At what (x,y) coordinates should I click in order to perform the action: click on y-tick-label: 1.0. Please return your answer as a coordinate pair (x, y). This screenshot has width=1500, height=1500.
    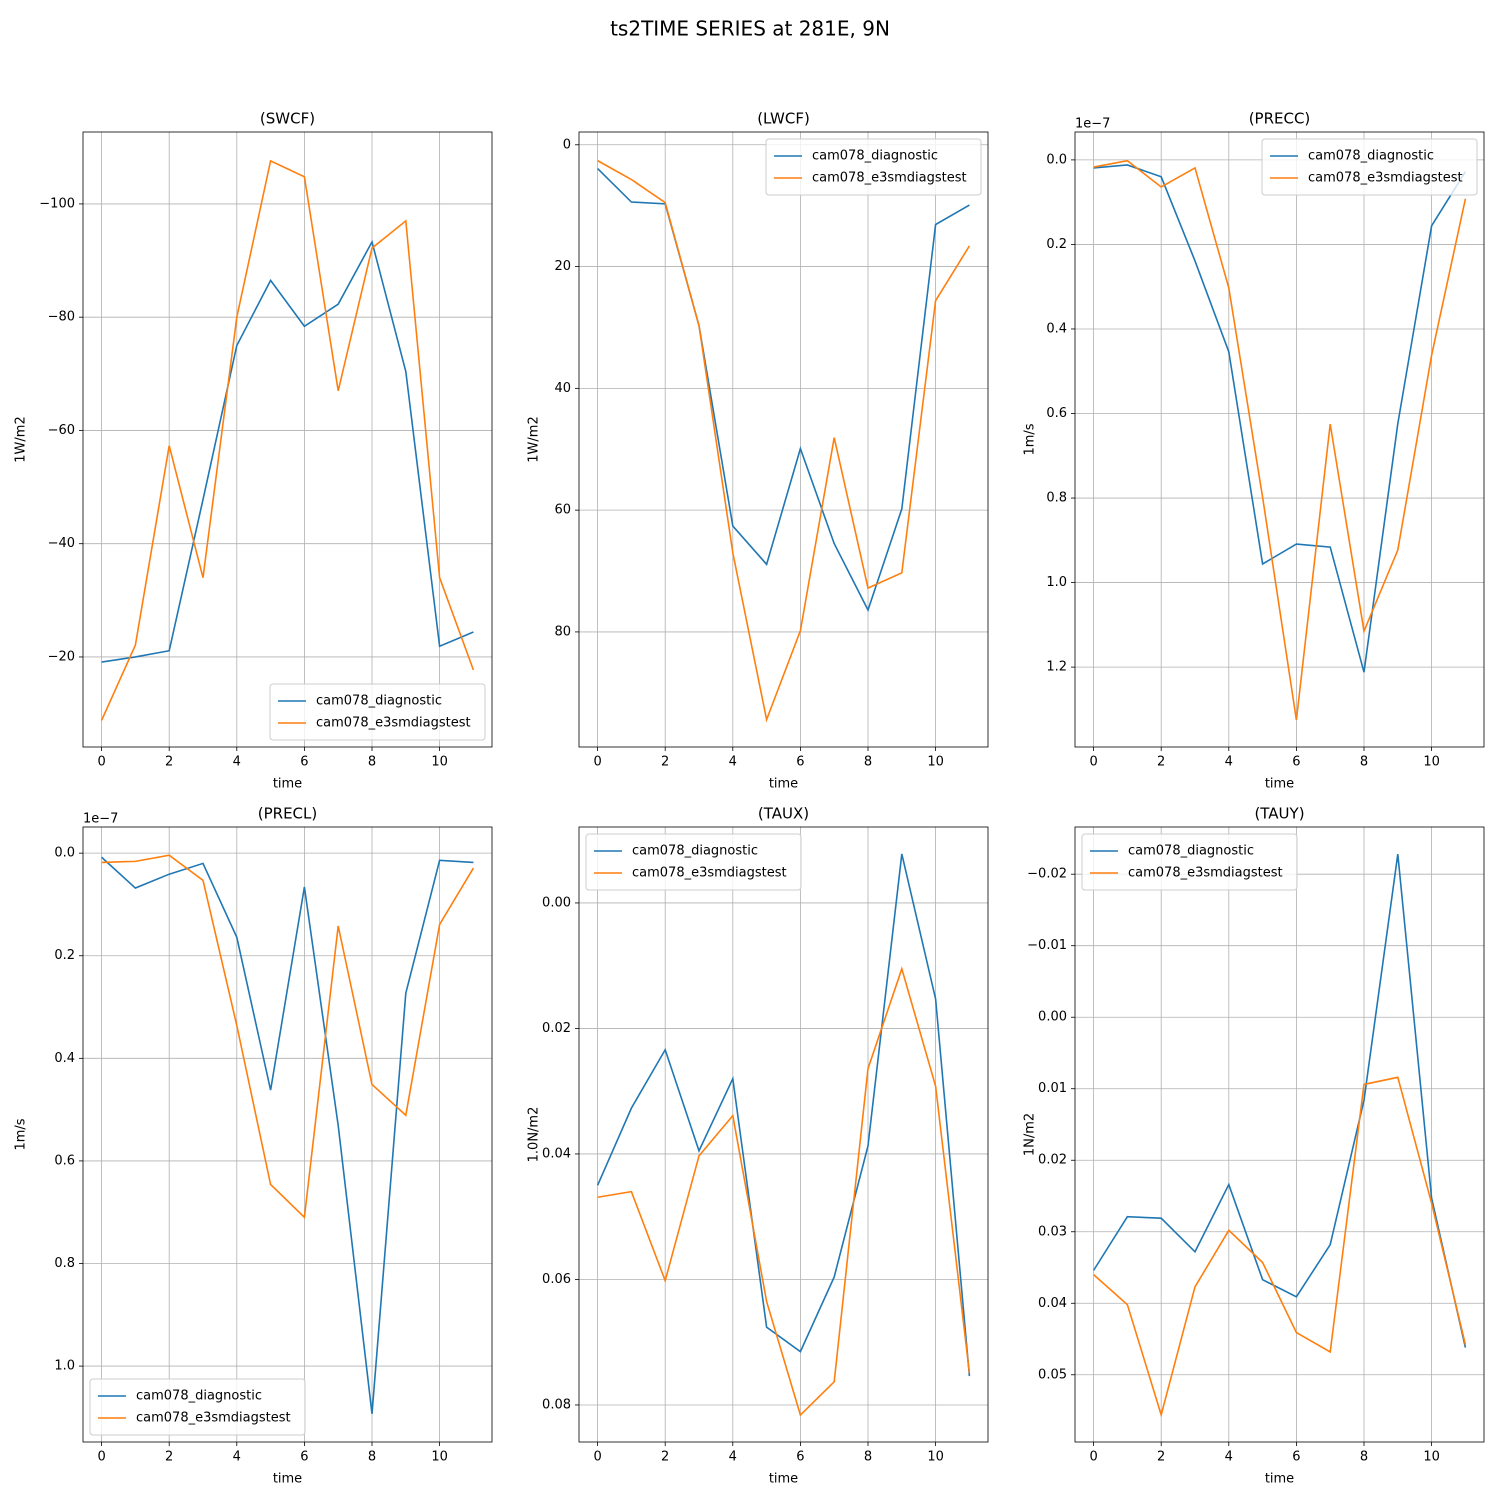
    Looking at the image, I should click on (64, 1366).